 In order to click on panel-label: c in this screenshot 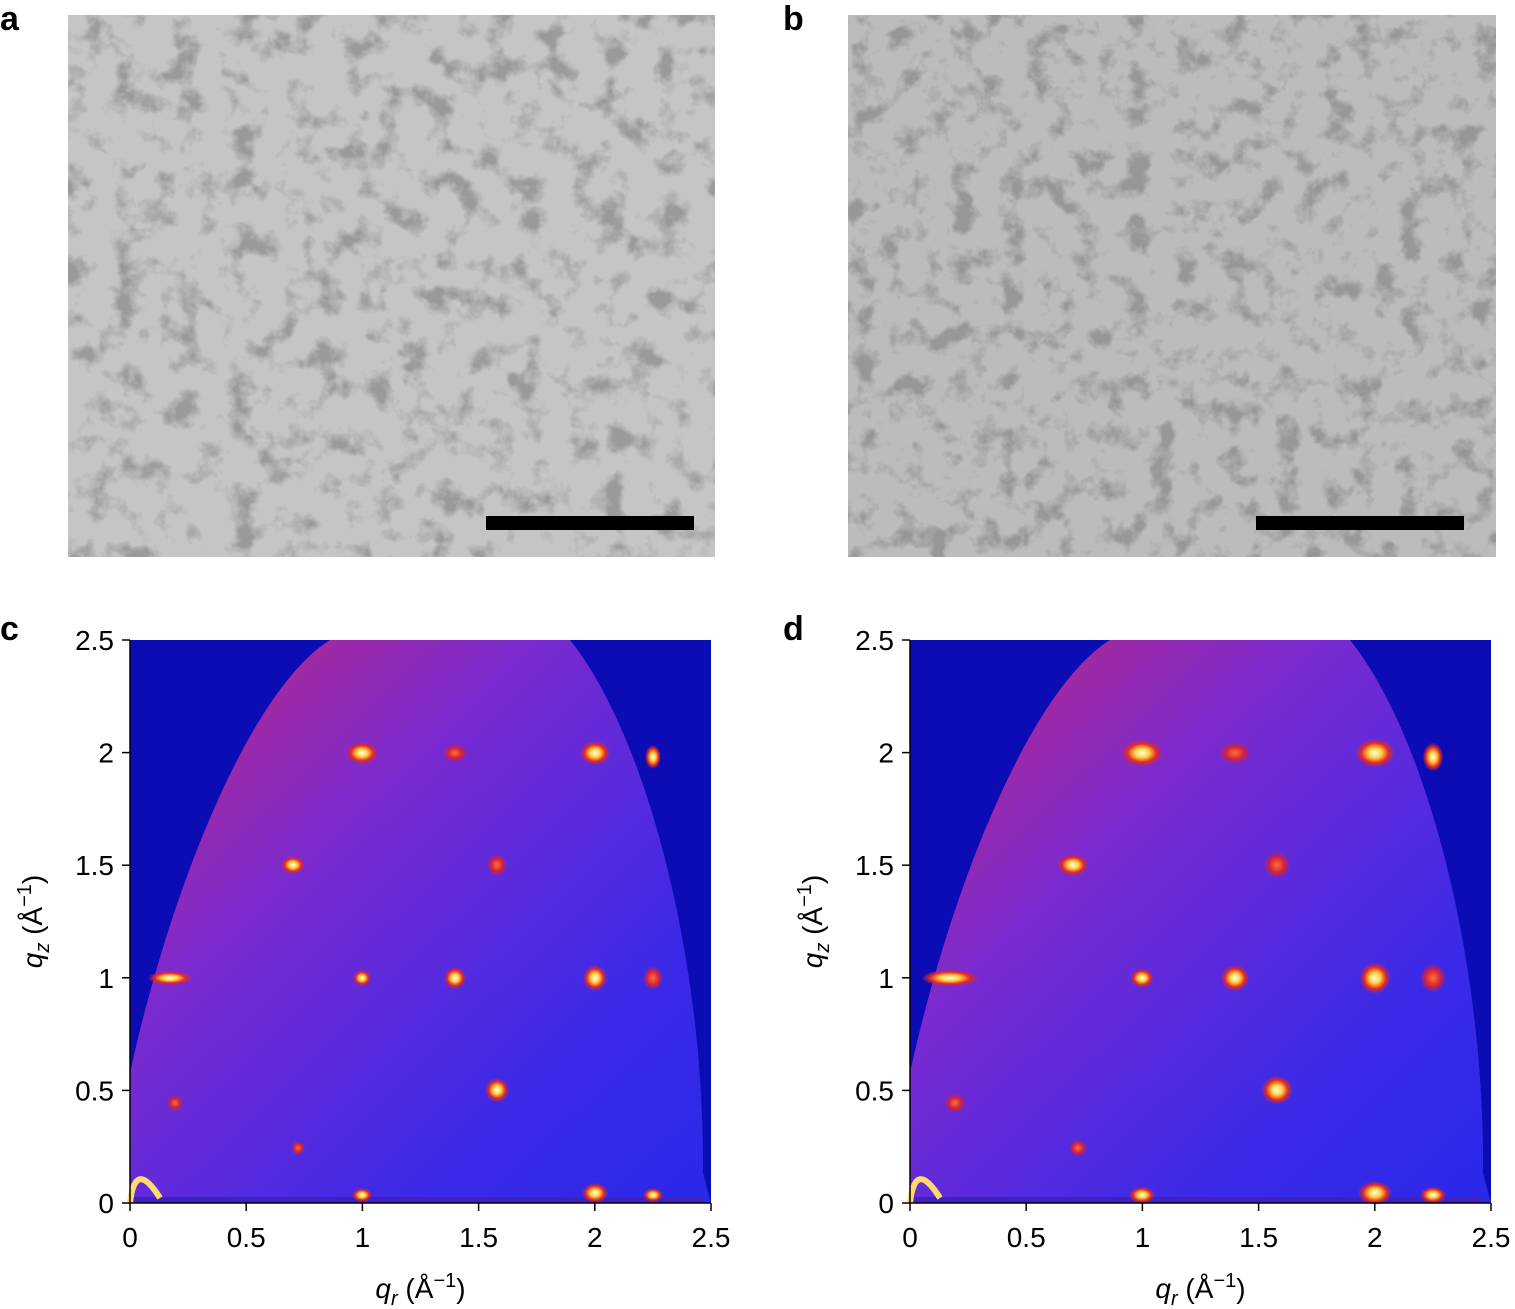, I will do `click(9, 629)`.